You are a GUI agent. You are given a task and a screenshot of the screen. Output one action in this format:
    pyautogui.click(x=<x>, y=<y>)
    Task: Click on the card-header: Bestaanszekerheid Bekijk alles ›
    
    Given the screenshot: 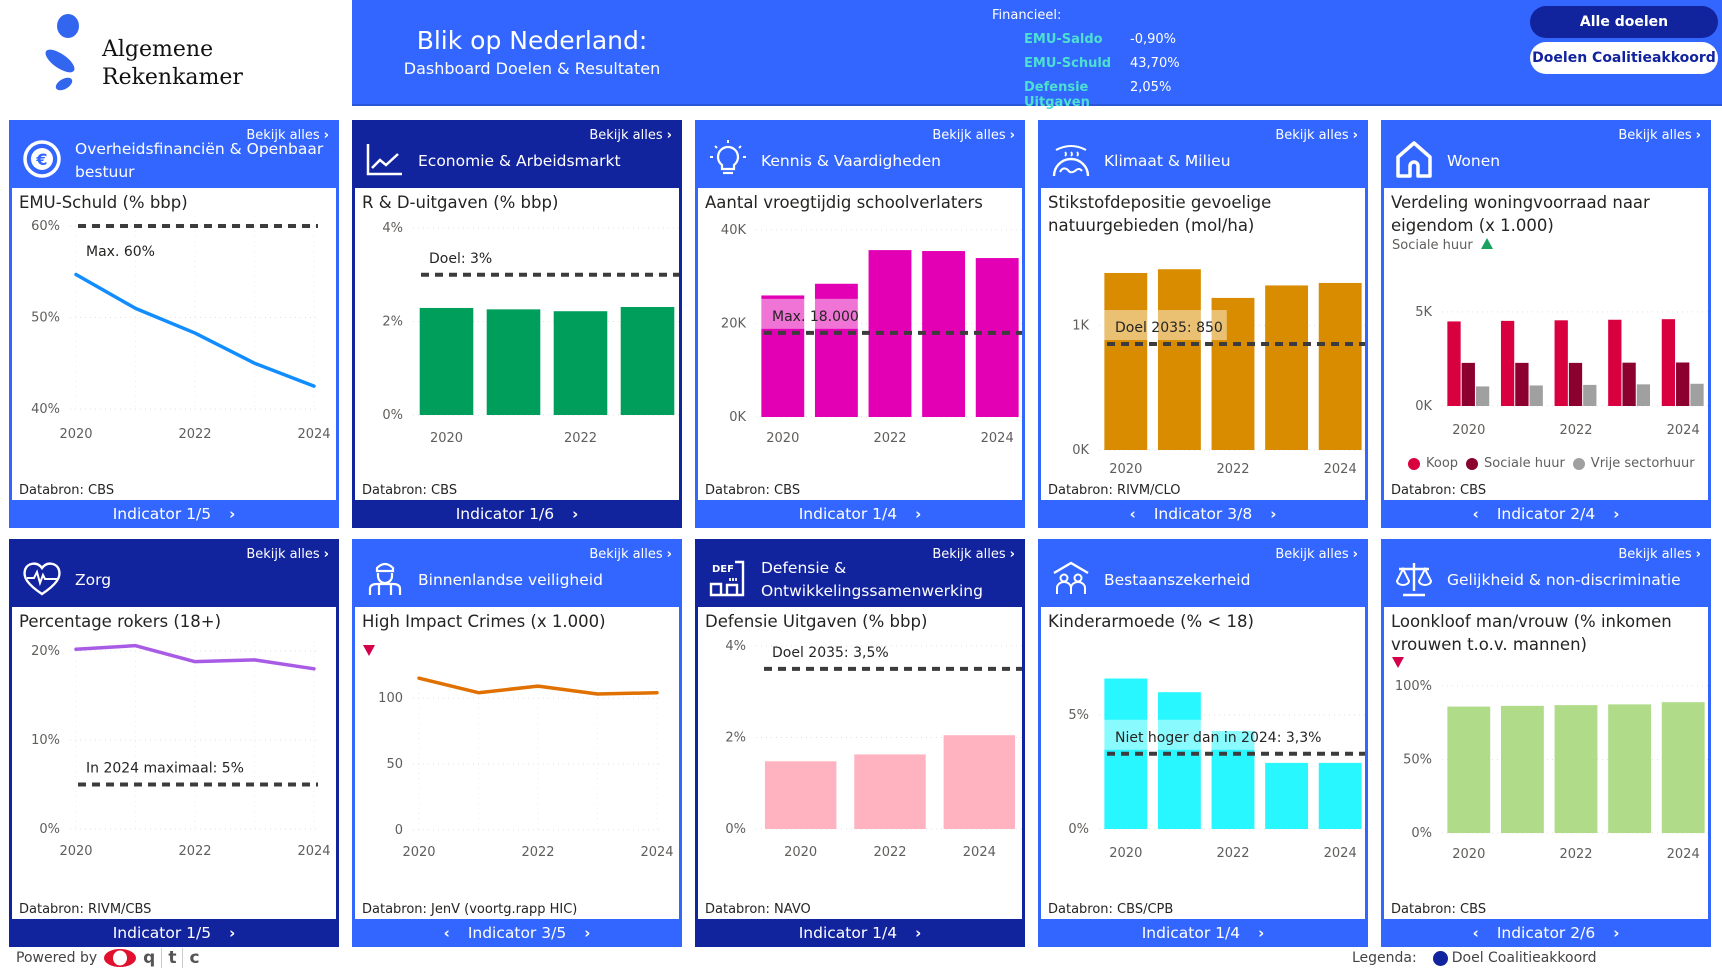 What is the action you would take?
    pyautogui.click(x=1203, y=573)
    